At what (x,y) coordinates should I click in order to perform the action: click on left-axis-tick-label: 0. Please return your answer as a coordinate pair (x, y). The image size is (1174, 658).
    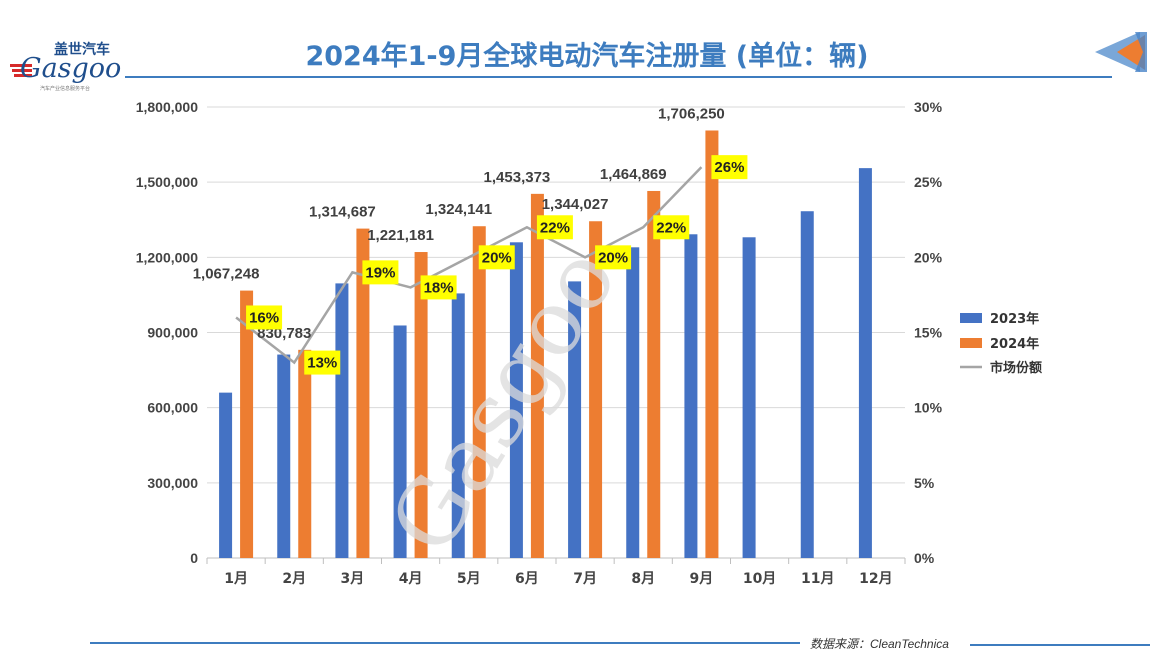
    Looking at the image, I should click on (194, 558).